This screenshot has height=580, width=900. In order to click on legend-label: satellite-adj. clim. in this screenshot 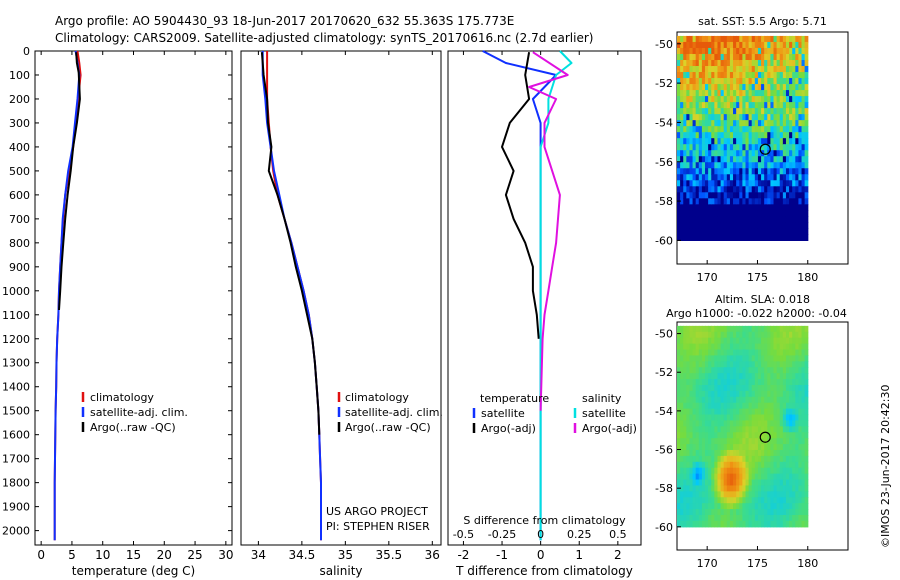, I will do `click(394, 412)`.